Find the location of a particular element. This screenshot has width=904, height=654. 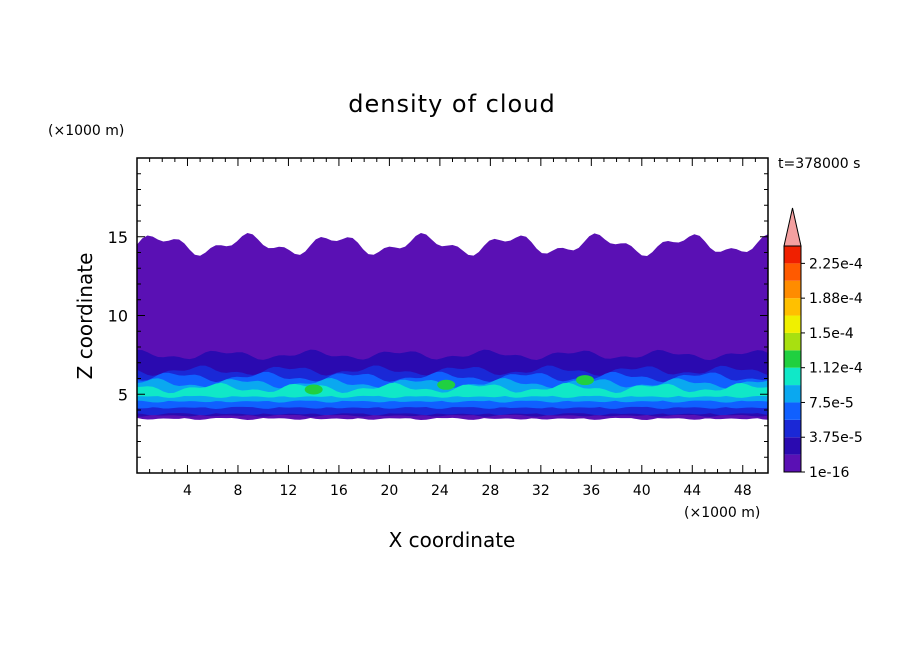

x-axis-label: X coordinate is located at coordinates (452, 540).